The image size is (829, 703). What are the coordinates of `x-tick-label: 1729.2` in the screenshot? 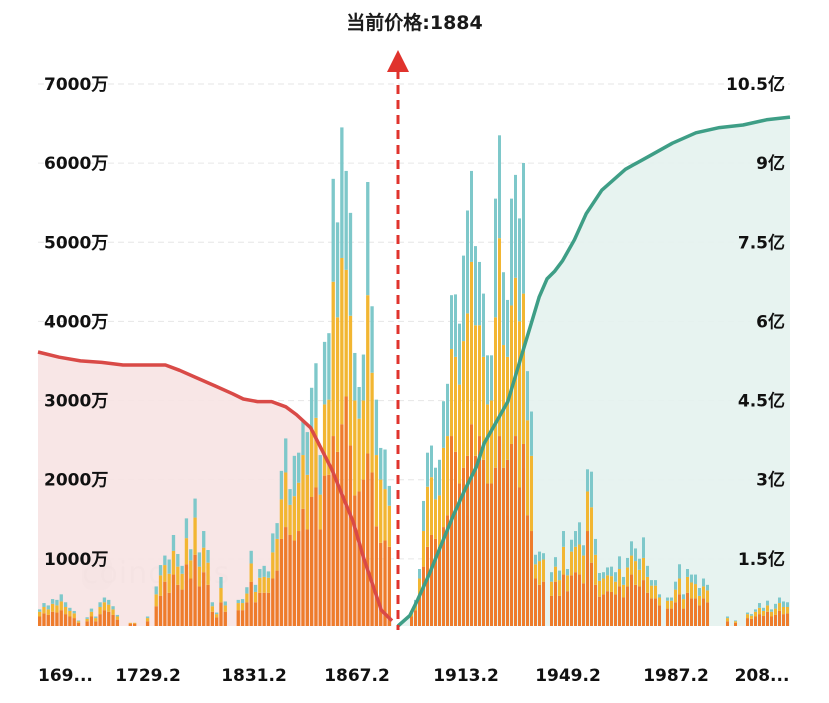 It's located at (148, 676).